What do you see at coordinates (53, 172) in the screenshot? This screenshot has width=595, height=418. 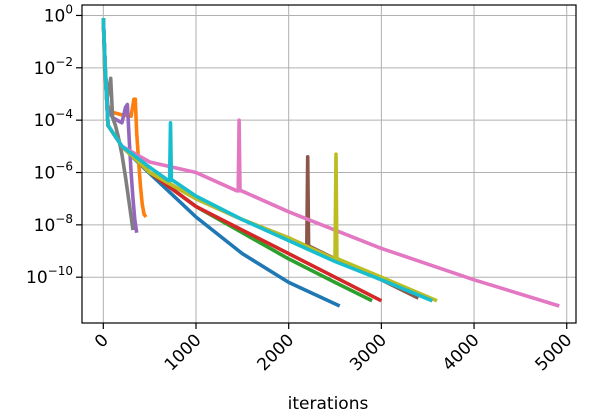 I see `y-tick-label: 10⁻⁶` at bounding box center [53, 172].